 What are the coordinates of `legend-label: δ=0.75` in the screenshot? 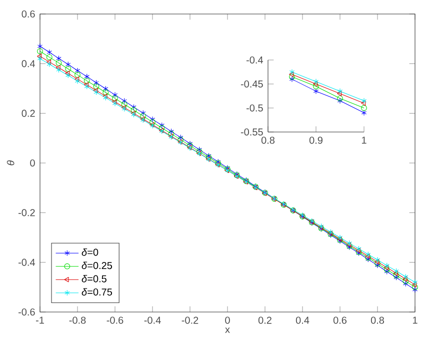 It's located at (97, 292).